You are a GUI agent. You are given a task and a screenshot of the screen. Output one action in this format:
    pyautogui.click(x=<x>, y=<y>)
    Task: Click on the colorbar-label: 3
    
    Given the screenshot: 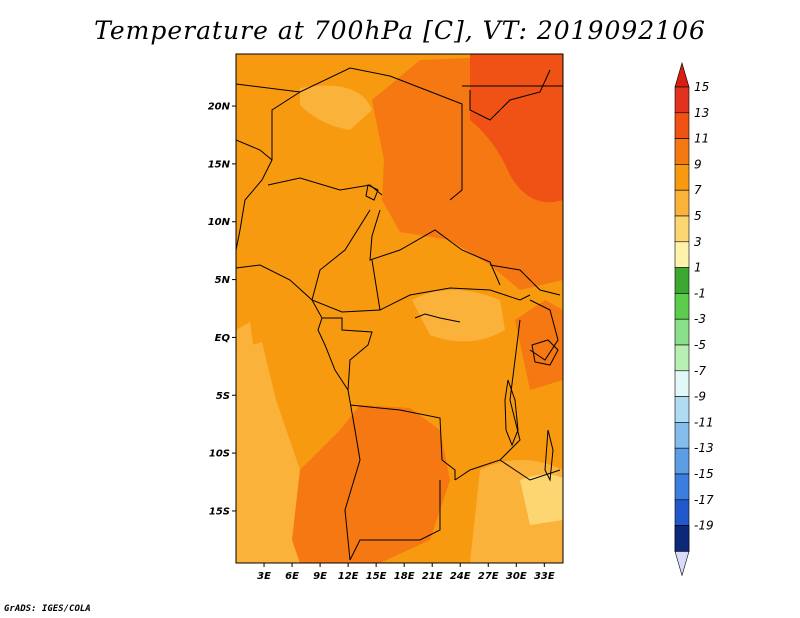 What is the action you would take?
    pyautogui.click(x=698, y=242)
    